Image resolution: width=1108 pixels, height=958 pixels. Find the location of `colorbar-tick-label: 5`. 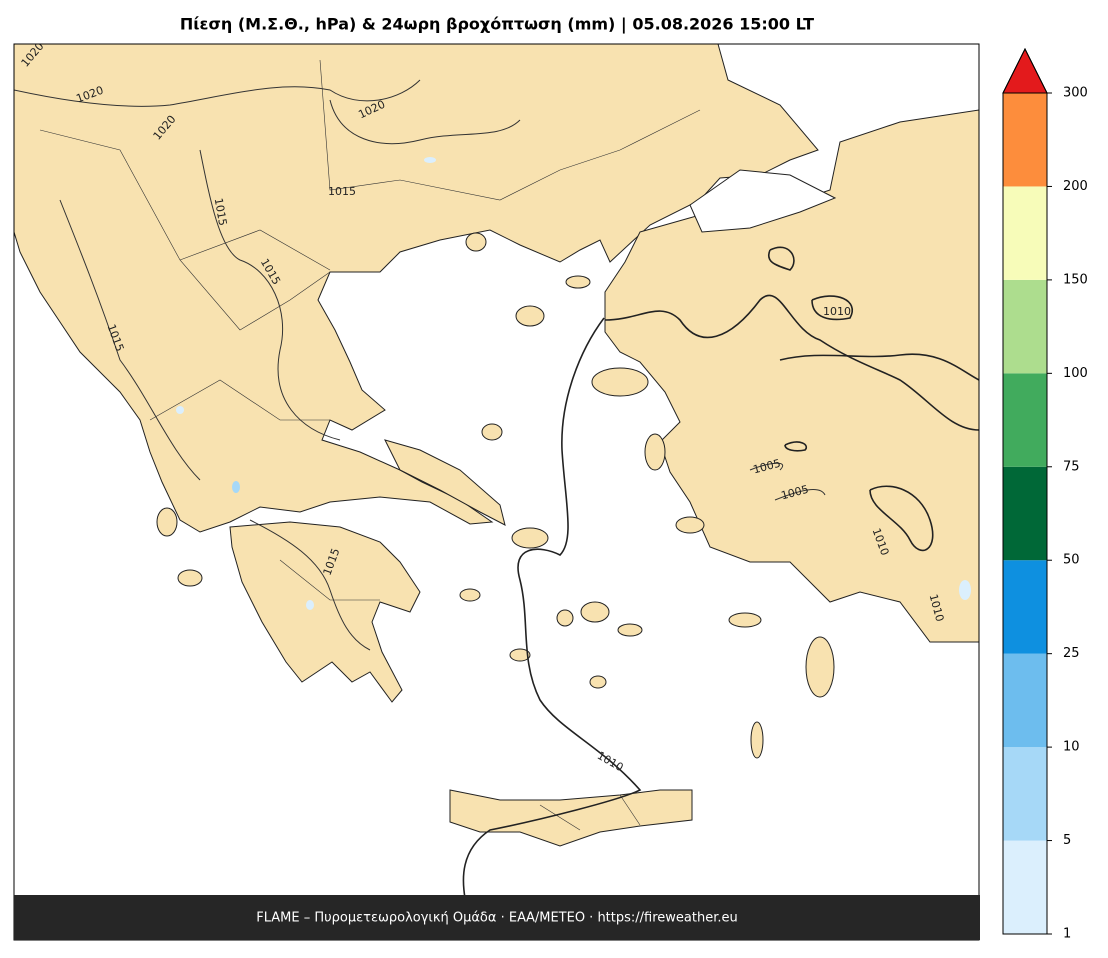

colorbar-tick-label: 5 is located at coordinates (1067, 840).